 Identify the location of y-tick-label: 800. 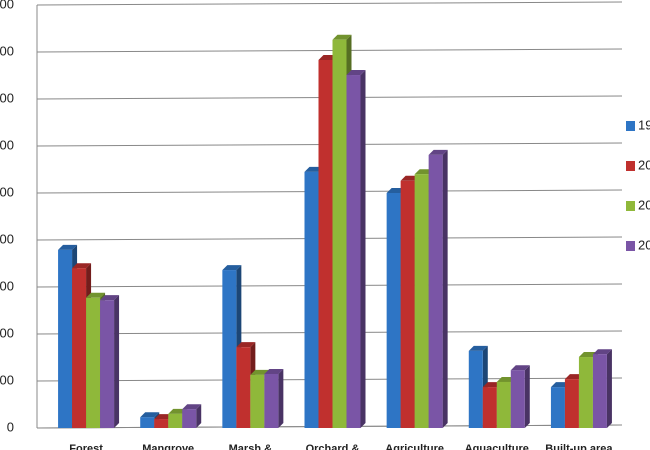
(7, 50).